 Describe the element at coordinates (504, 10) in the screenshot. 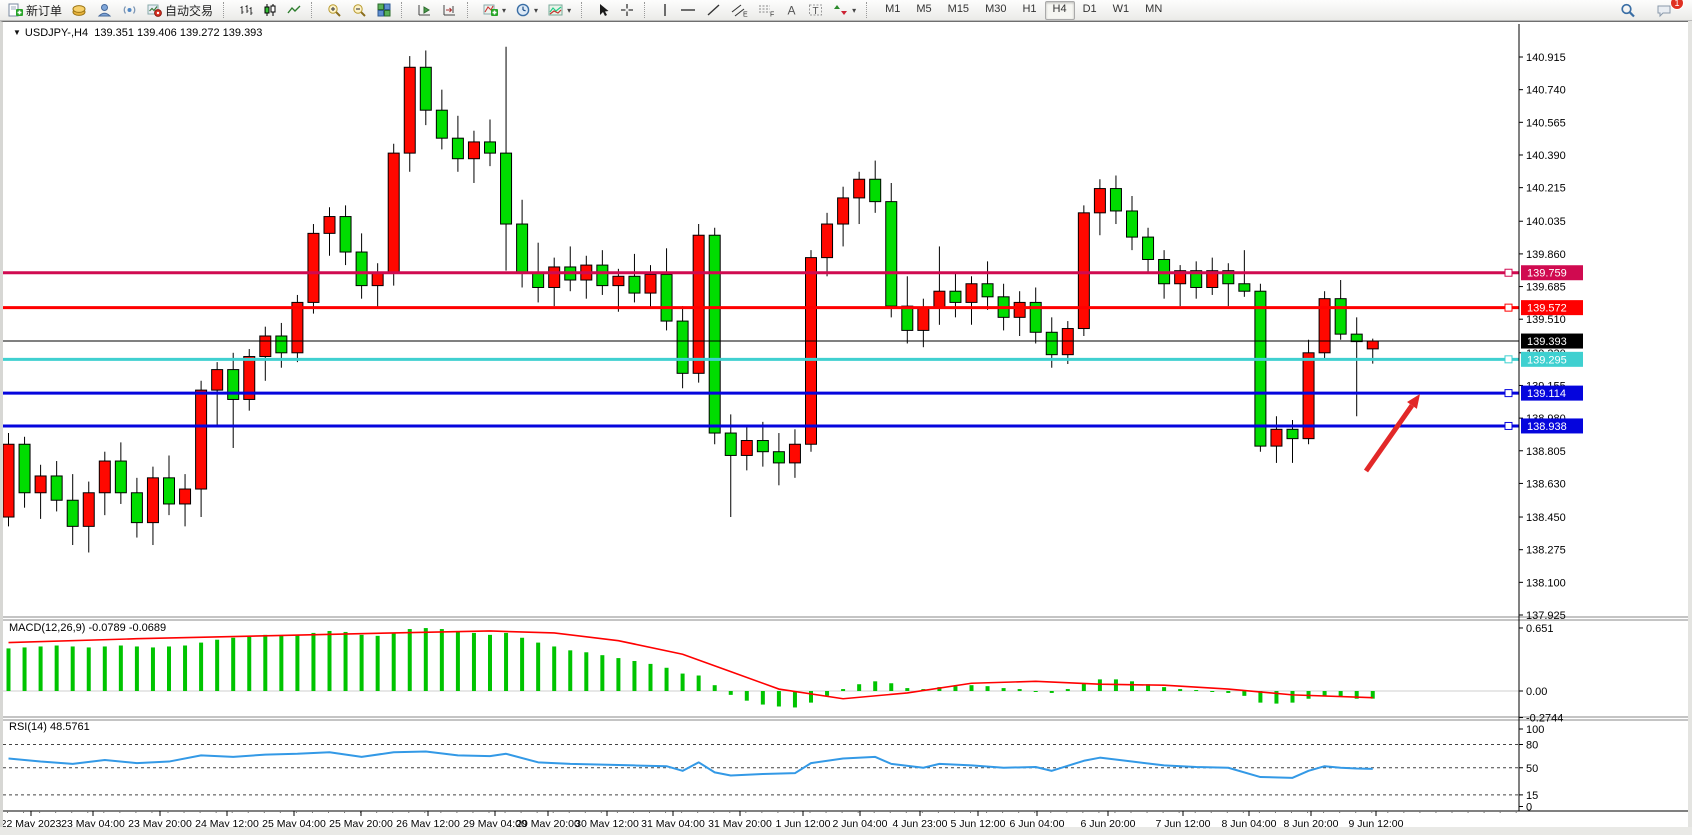

I see `indicators-dropdown-arrow: ▾` at that location.